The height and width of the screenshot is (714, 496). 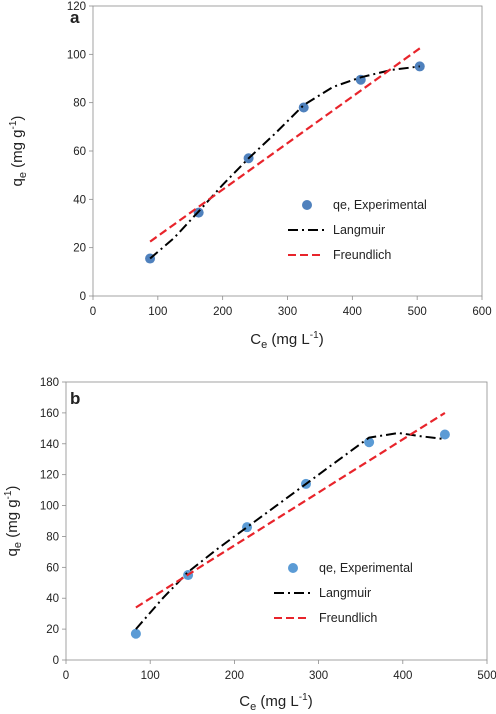 What do you see at coordinates (284, 162) in the screenshot?
I see `langmuir-line` at bounding box center [284, 162].